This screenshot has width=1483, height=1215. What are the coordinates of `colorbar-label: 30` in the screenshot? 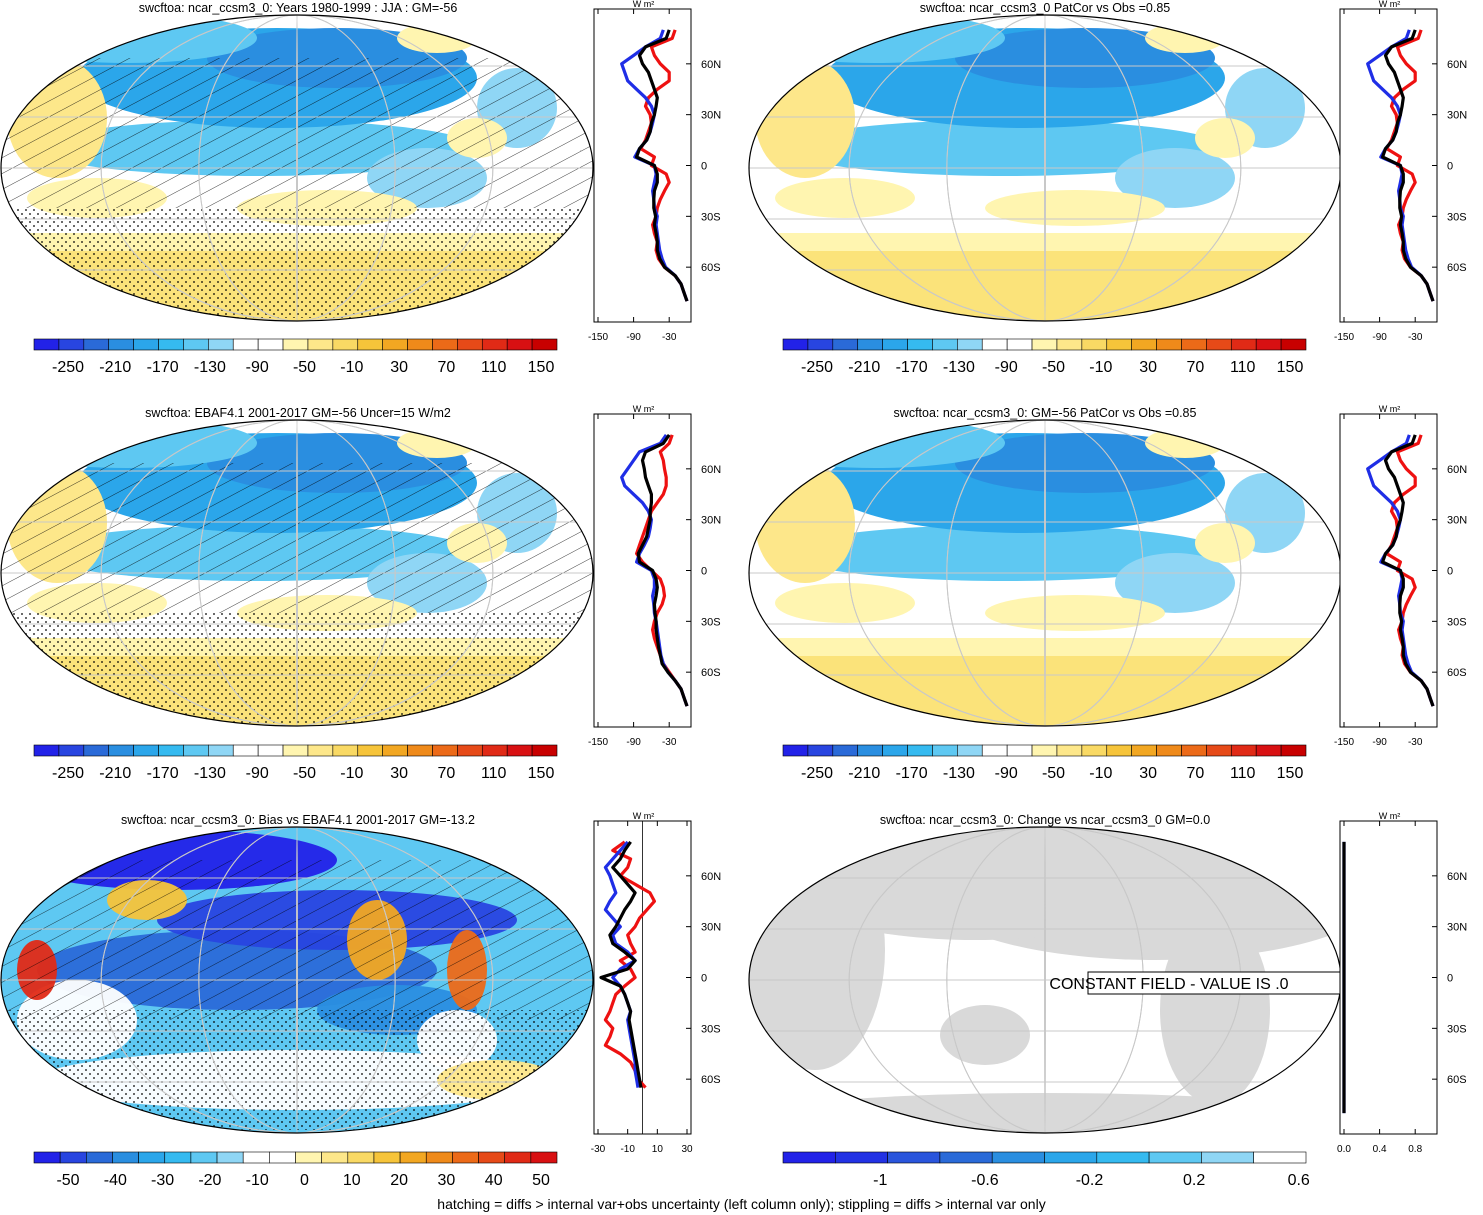 It's located at (447, 1180).